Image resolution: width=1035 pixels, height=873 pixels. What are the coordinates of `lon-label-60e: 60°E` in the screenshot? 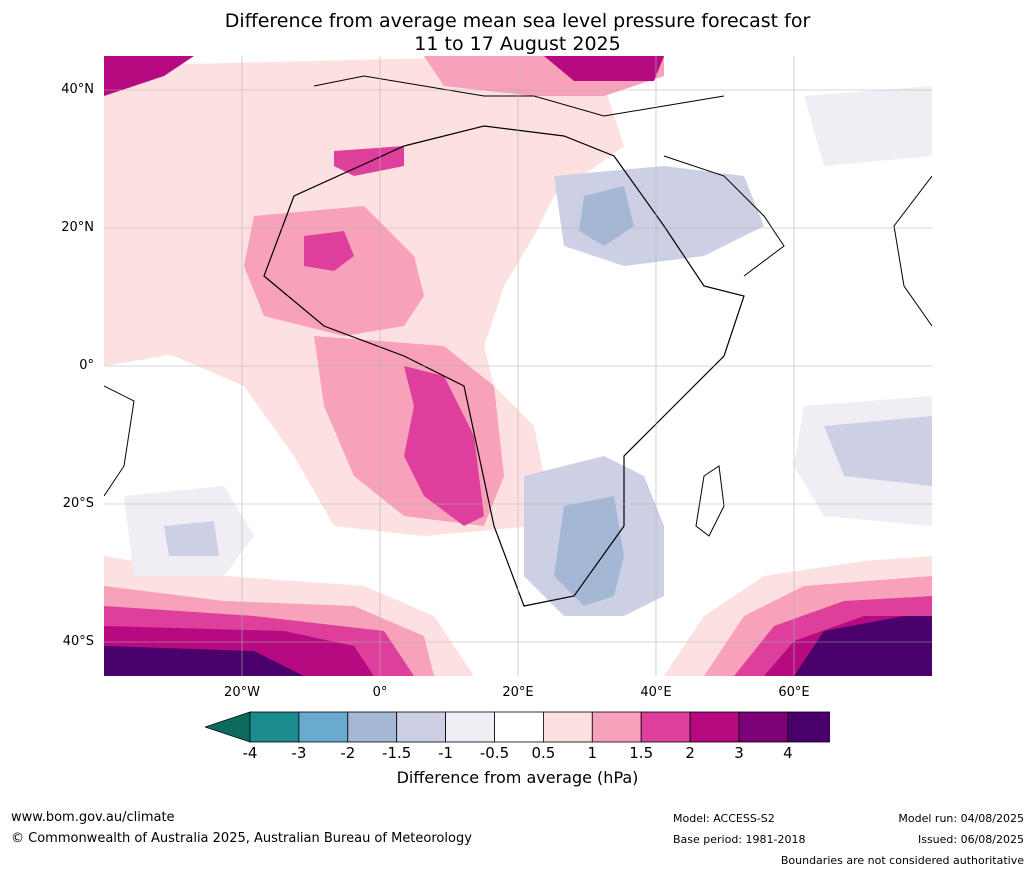 It's located at (794, 692).